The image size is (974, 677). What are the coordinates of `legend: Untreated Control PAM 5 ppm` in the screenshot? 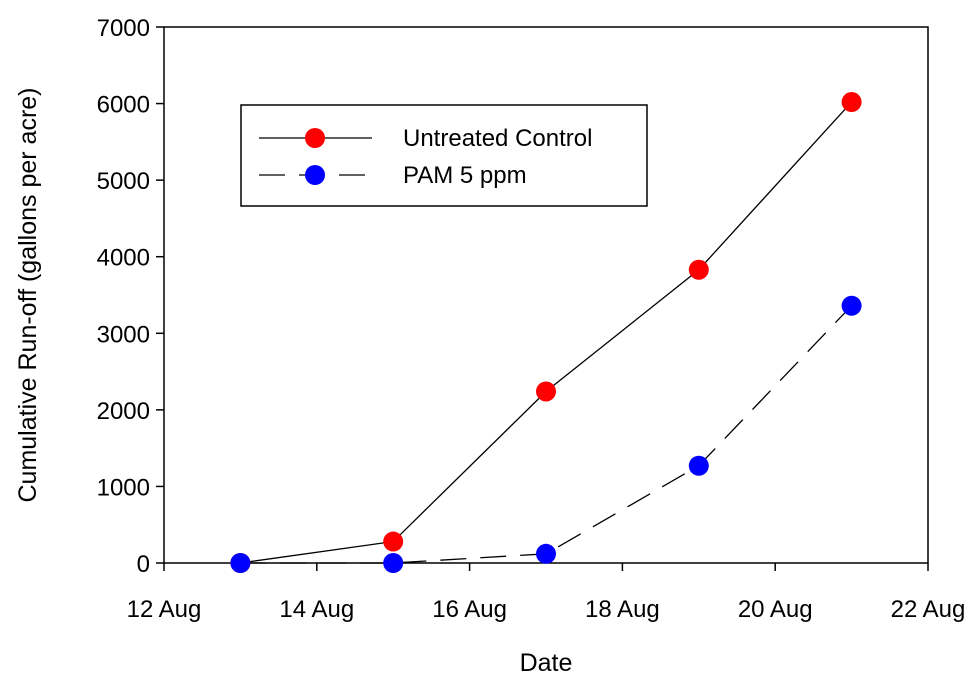 It's located at (444, 155).